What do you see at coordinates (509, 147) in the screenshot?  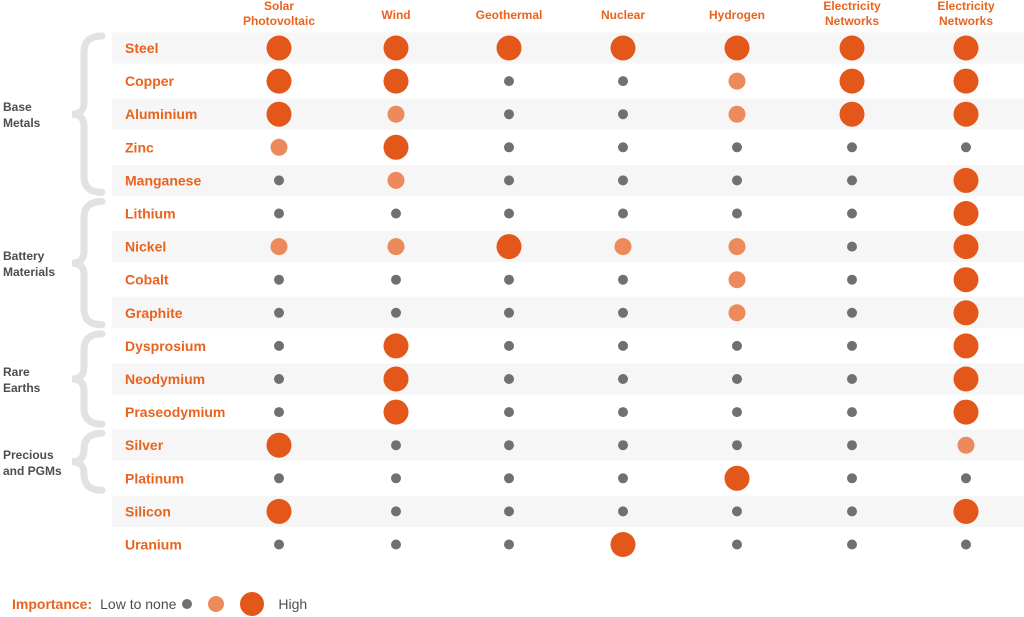 I see `dot-zinc-geothermal` at bounding box center [509, 147].